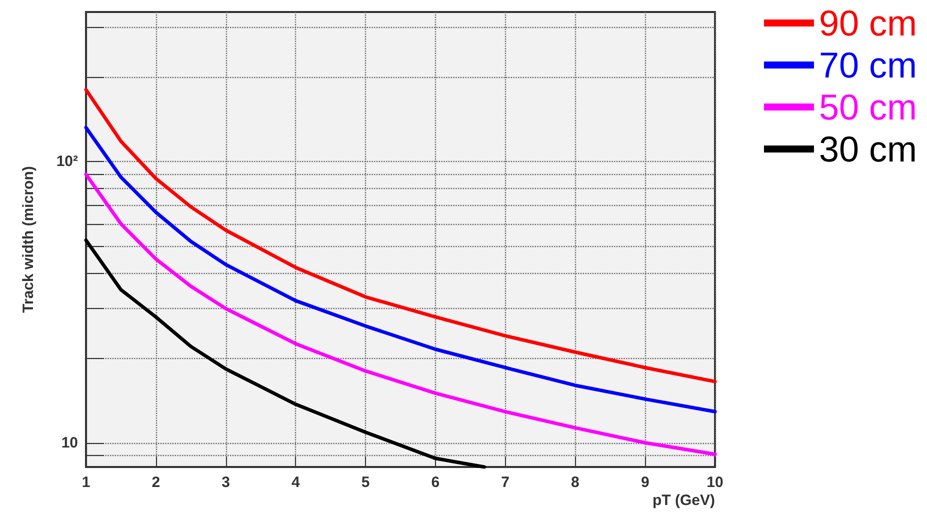 Image resolution: width=927 pixels, height=517 pixels. Describe the element at coordinates (86, 482) in the screenshot. I see `x-tick-label: 1` at that location.